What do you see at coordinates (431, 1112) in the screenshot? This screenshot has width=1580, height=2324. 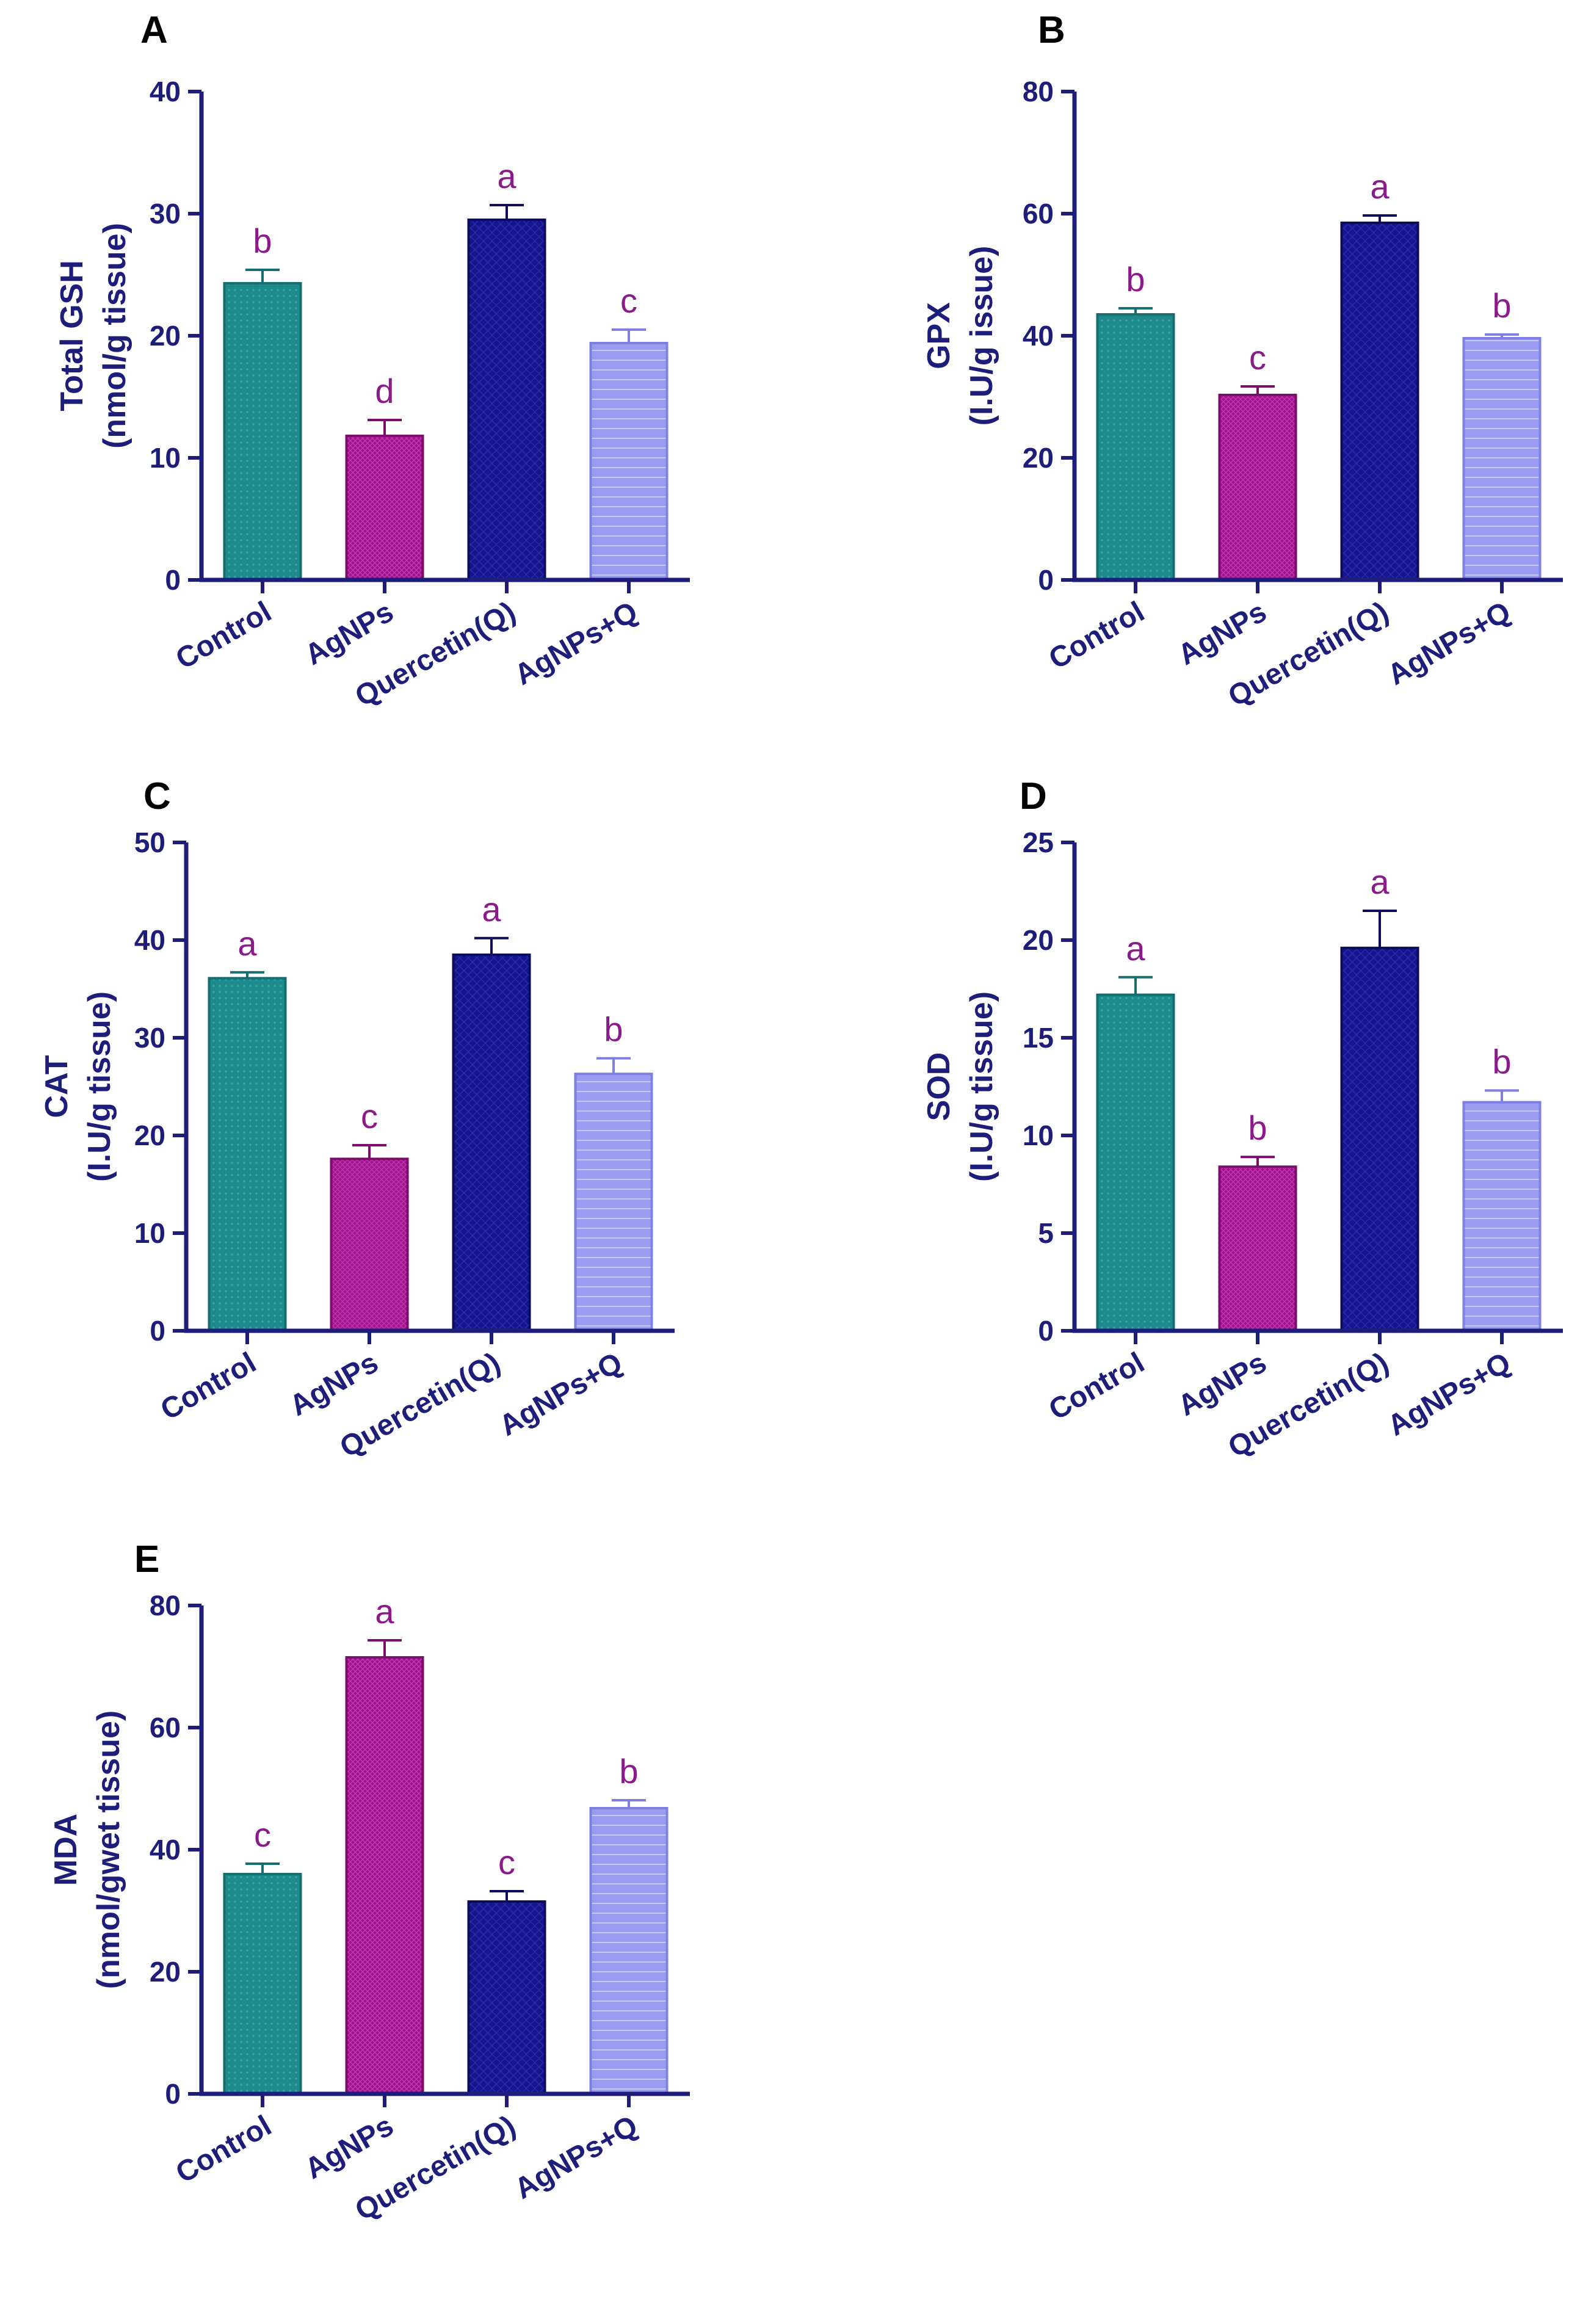 I see `bars: a c a b` at bounding box center [431, 1112].